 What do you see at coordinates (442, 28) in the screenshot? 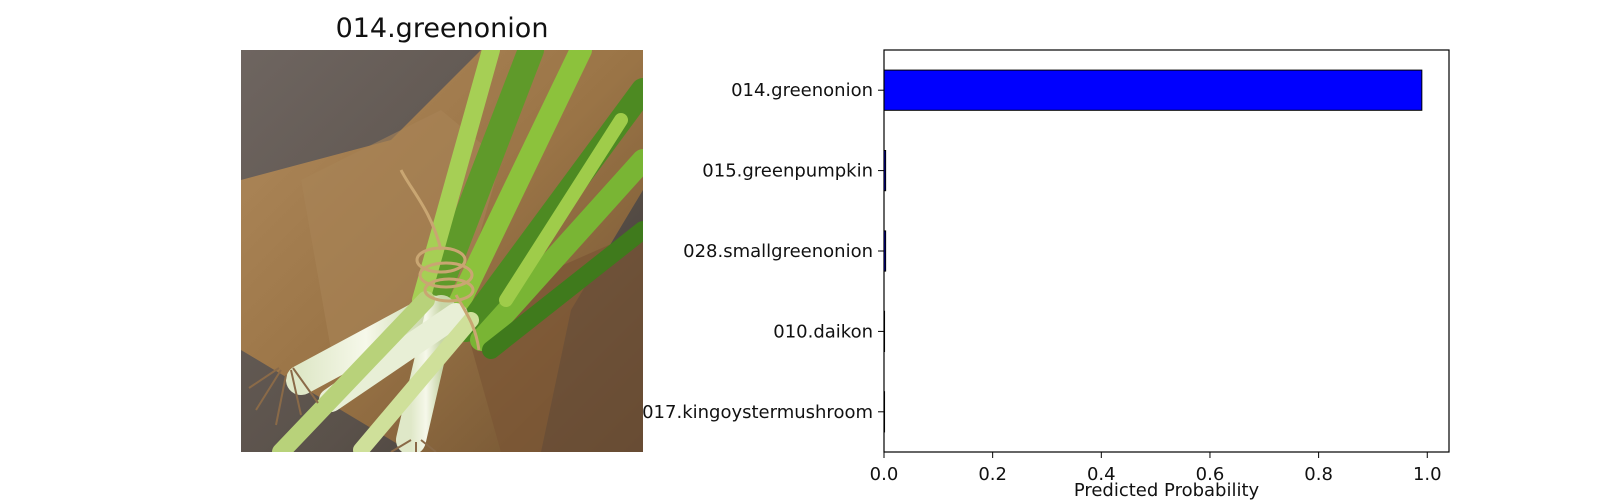
I see `image-title: 014.greenonion` at bounding box center [442, 28].